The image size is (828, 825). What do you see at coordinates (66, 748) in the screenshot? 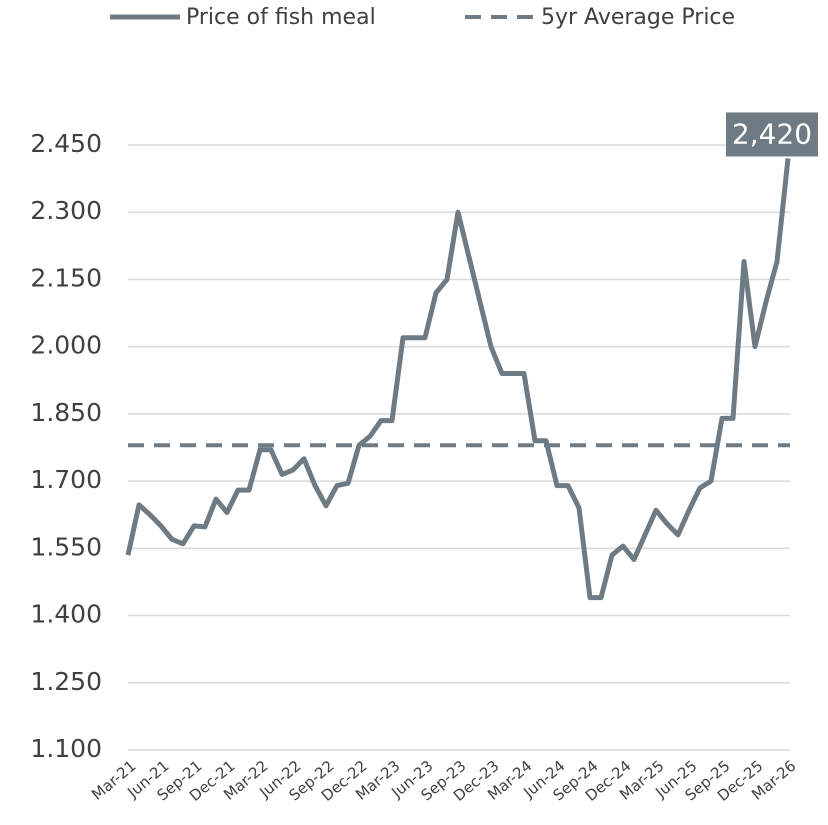
I see `y-tick-label: 1.100` at bounding box center [66, 748].